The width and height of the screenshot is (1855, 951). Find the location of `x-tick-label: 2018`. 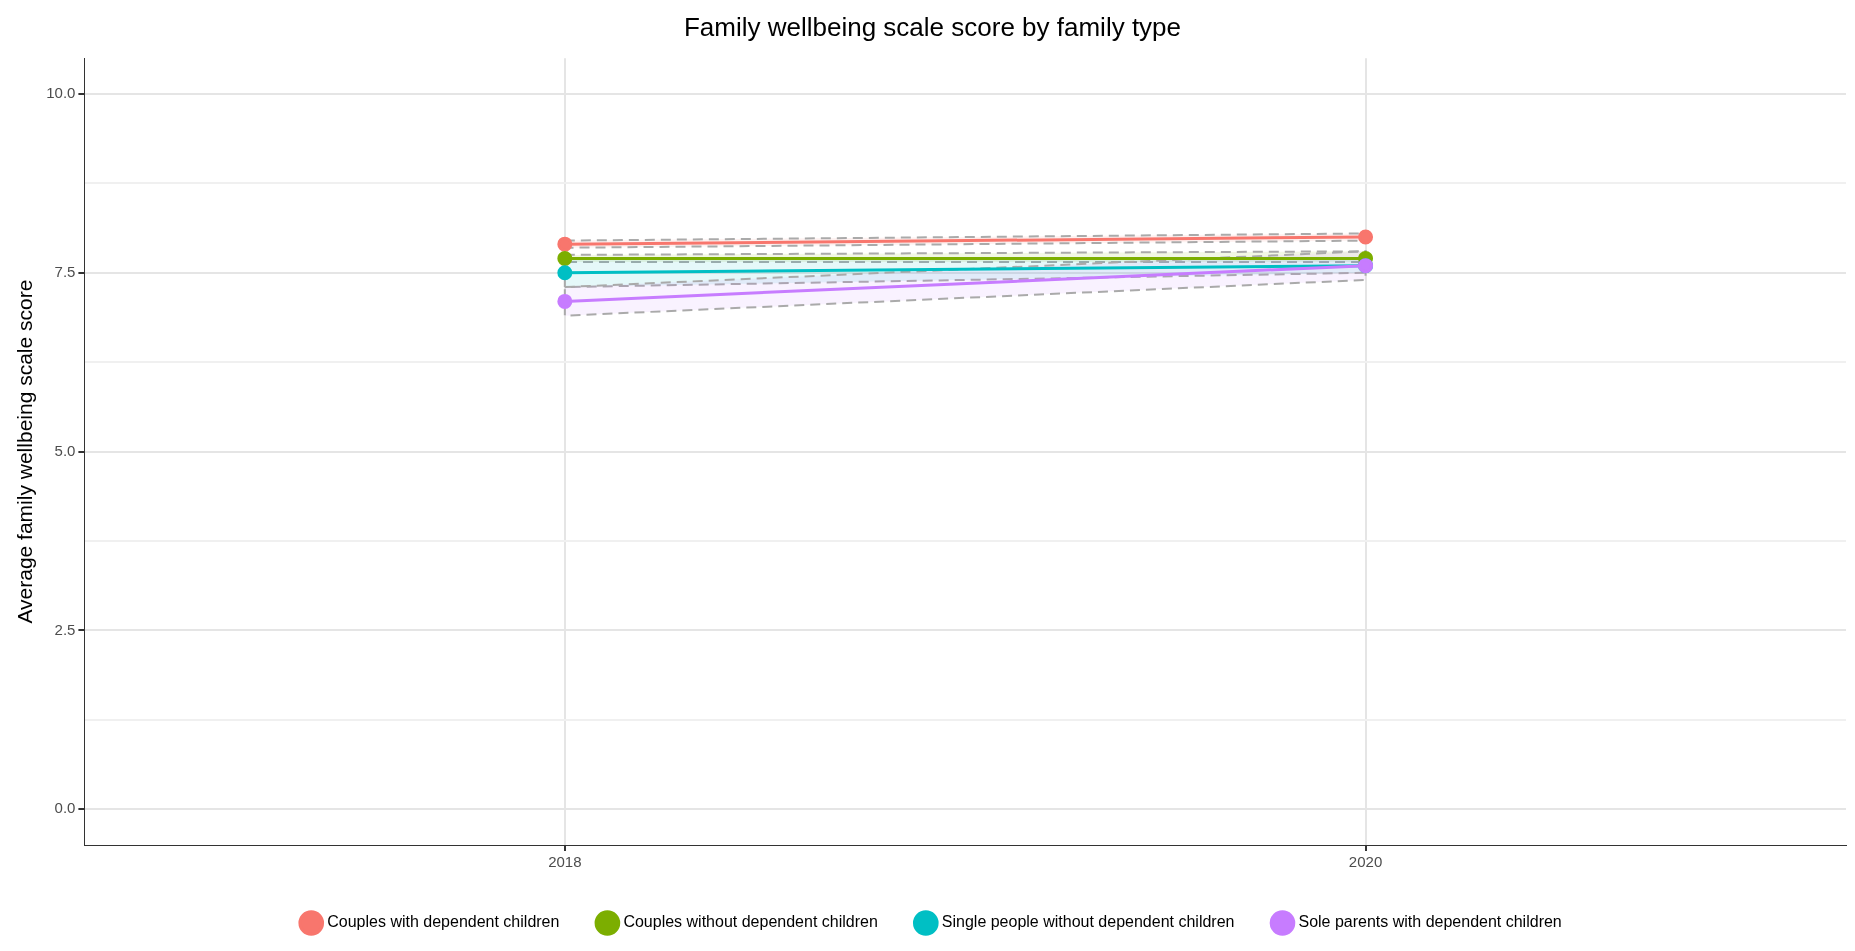

x-tick-label: 2018 is located at coordinates (565, 862).